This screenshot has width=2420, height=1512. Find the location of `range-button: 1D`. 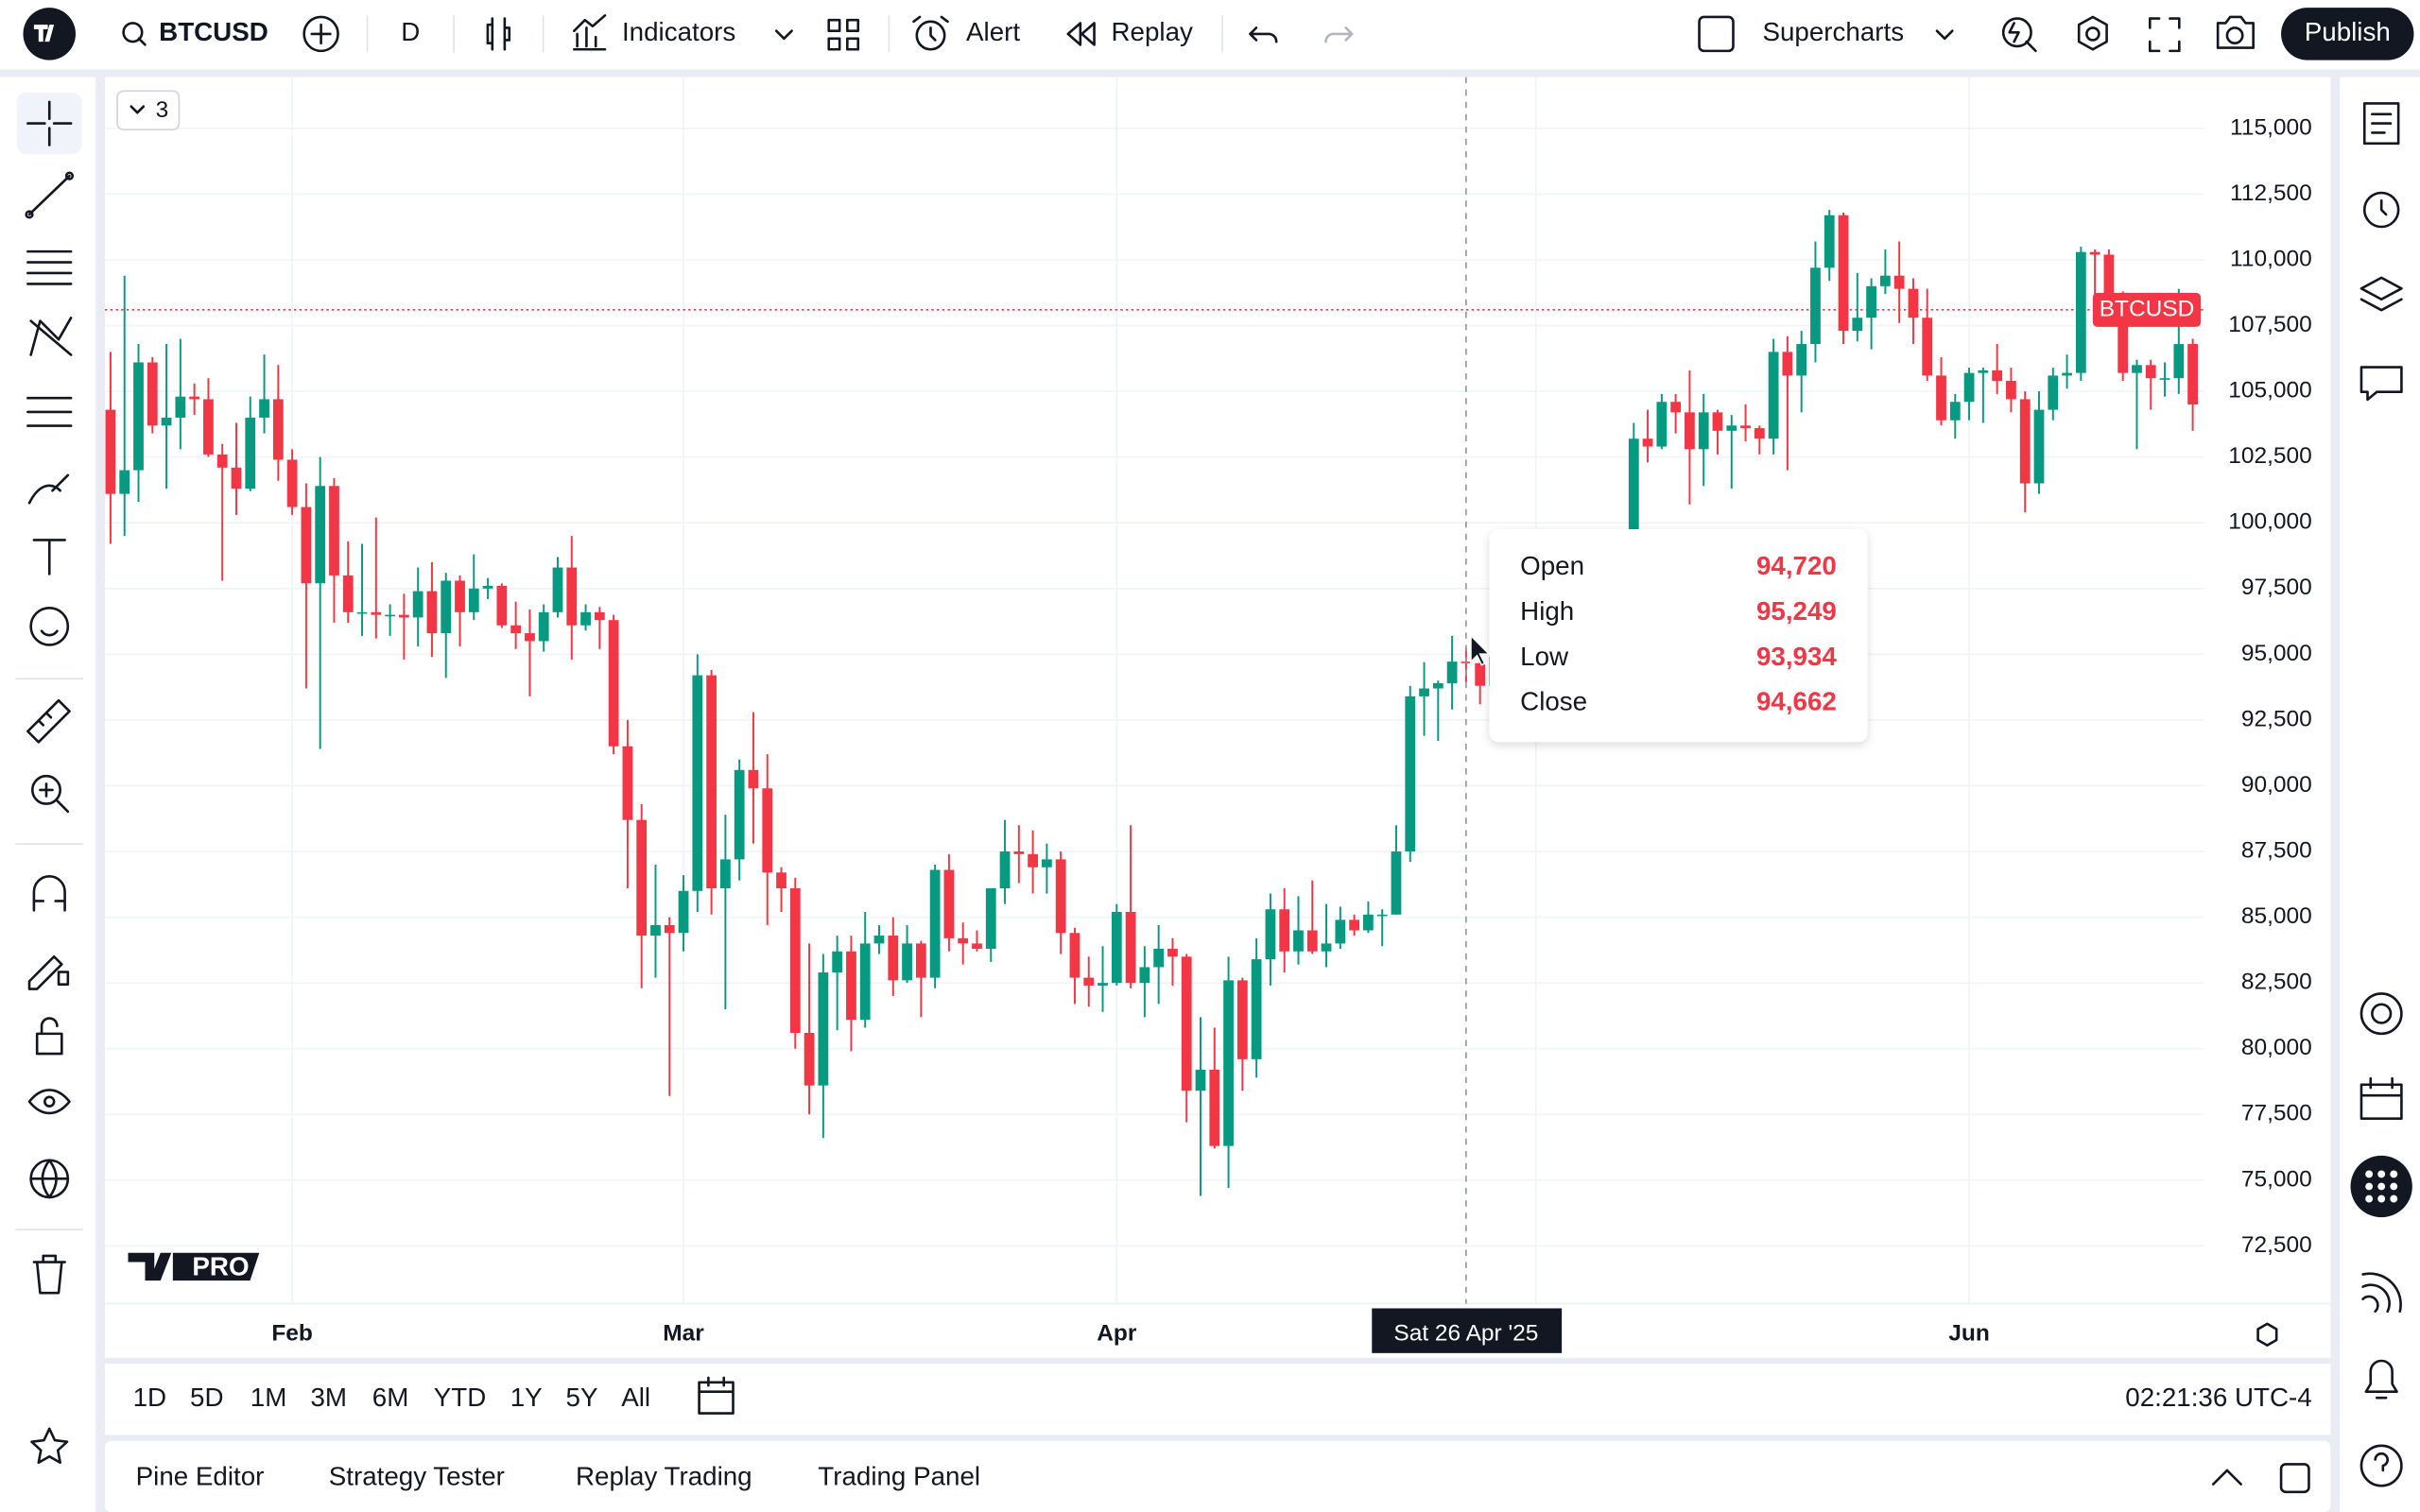

range-button: 1D is located at coordinates (149, 1397).